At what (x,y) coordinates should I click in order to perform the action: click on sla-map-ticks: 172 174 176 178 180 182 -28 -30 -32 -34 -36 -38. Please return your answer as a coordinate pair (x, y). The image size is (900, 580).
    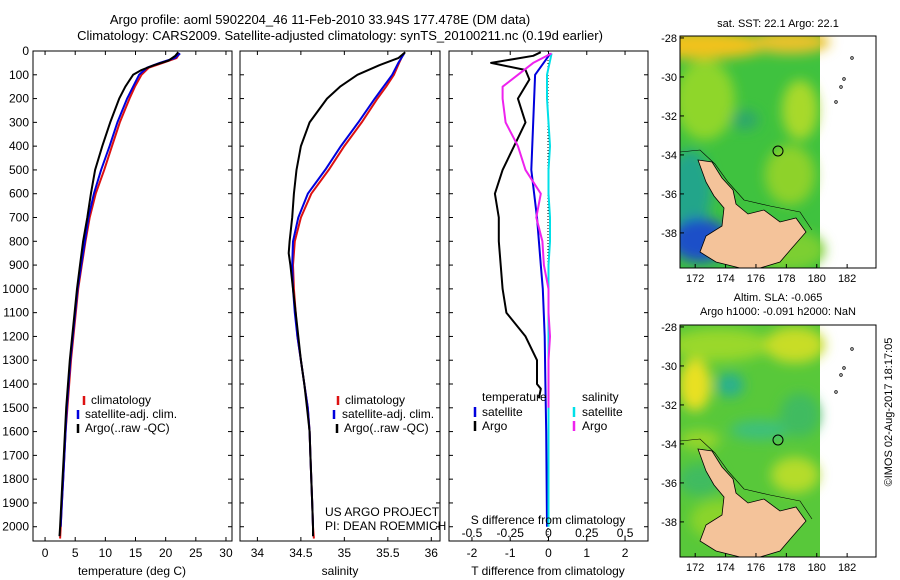
    Looking at the image, I should click on (758, 448).